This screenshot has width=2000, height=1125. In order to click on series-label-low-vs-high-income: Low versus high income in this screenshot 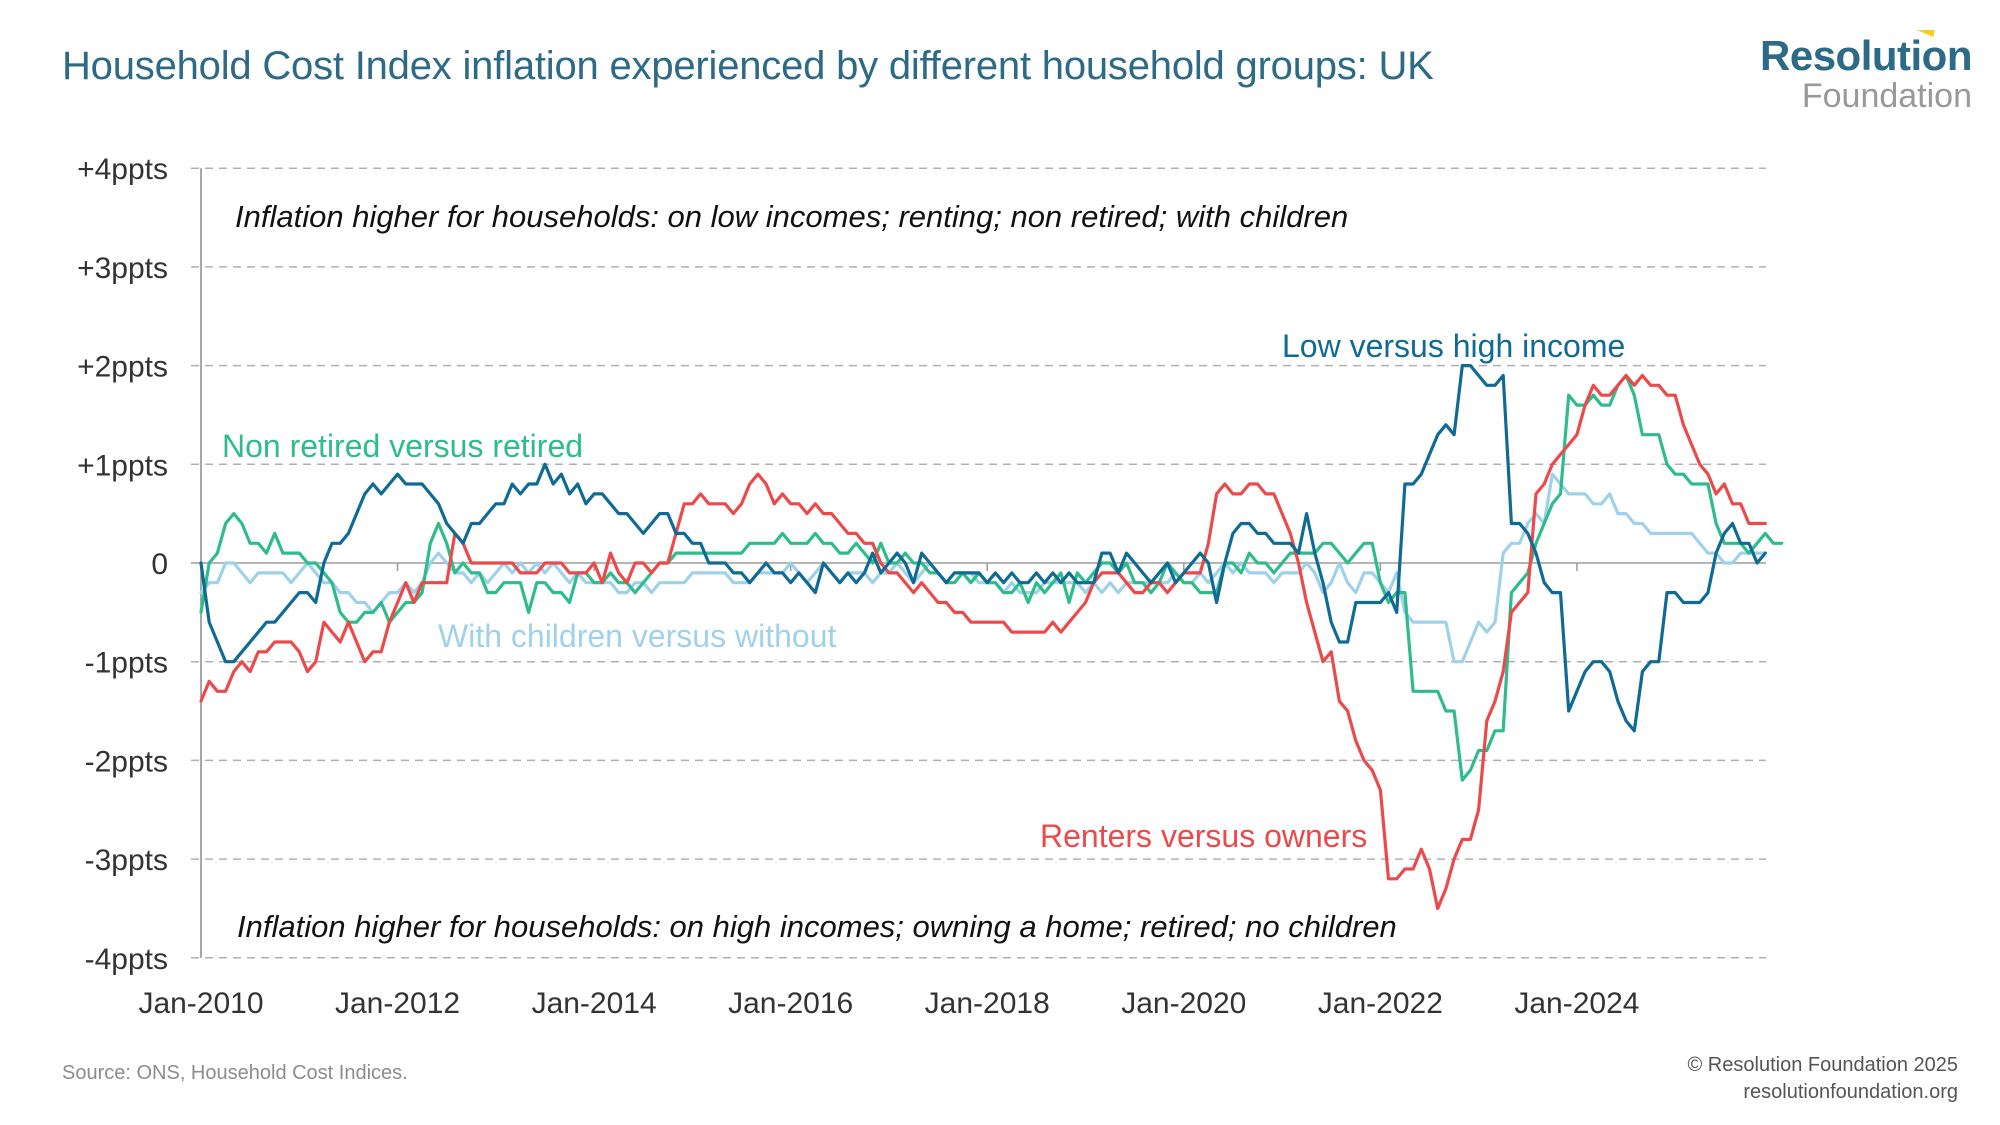, I will do `click(1453, 346)`.